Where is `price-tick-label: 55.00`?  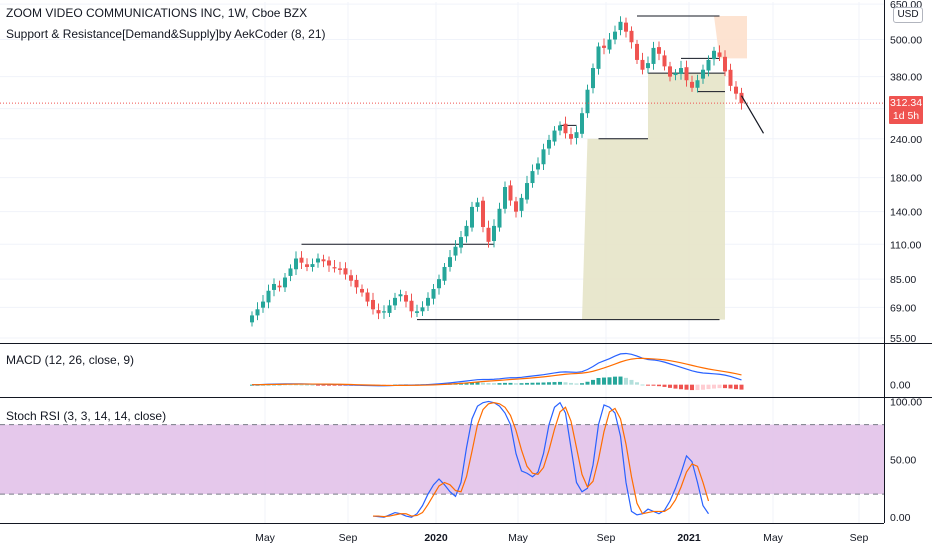 price-tick-label: 55.00 is located at coordinates (903, 339).